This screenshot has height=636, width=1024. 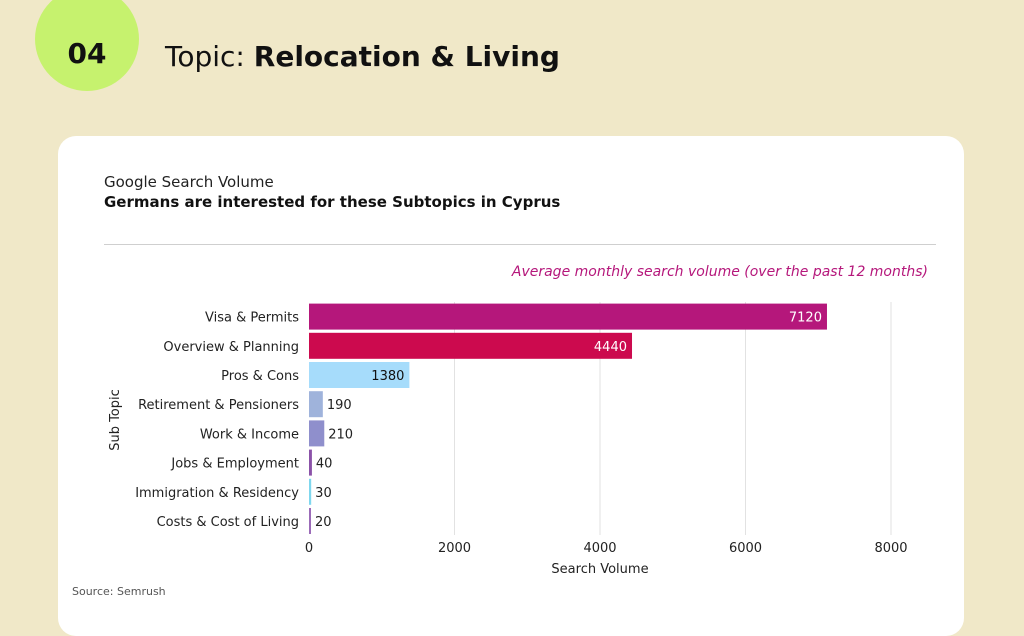 I want to click on value-label: 7120, so click(x=805, y=318).